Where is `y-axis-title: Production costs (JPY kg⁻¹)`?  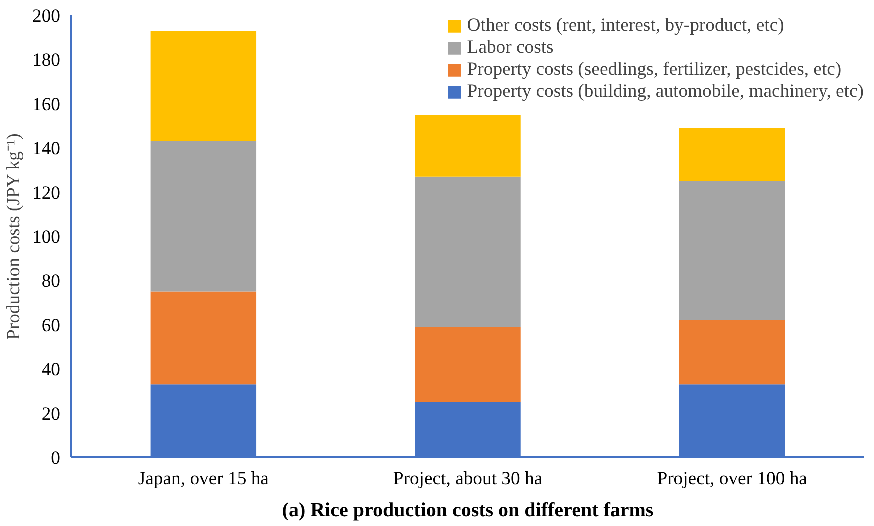 y-axis-title: Production costs (JPY kg⁻¹) is located at coordinates (14, 237).